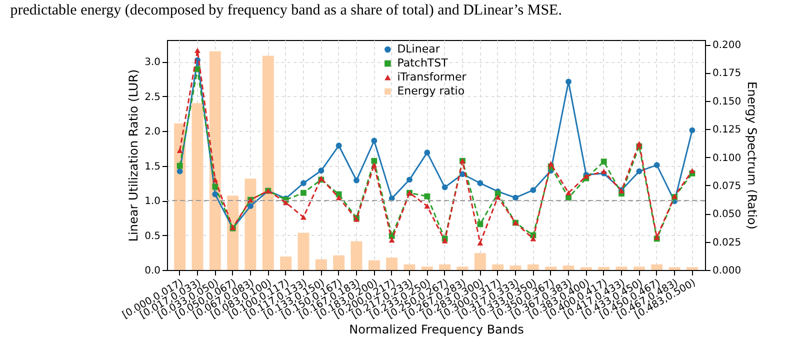 Image resolution: width=797 pixels, height=357 pixels. I want to click on text: predictable energy (decomposed by frequency band as a share of total) and DLinear’s MSE., so click(286, 10).